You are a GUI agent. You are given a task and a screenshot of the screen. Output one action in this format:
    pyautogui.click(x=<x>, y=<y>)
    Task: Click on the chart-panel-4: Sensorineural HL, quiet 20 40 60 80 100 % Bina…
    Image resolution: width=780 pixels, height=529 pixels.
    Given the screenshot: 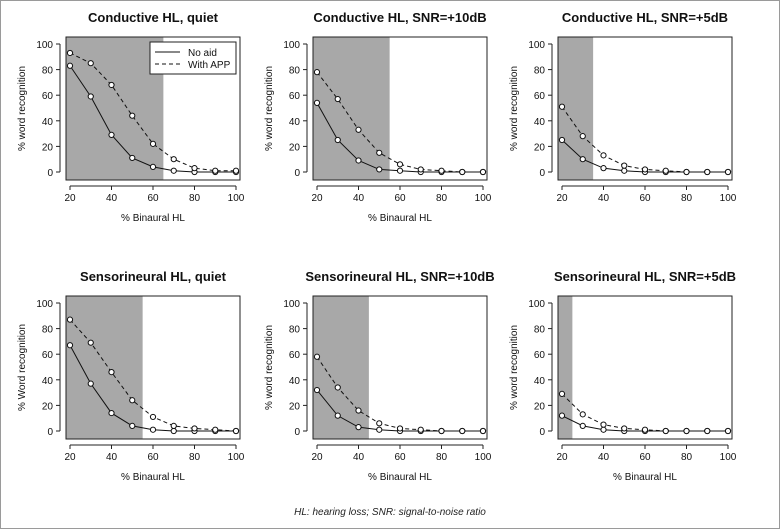 What is the action you would take?
    pyautogui.click(x=131, y=376)
    